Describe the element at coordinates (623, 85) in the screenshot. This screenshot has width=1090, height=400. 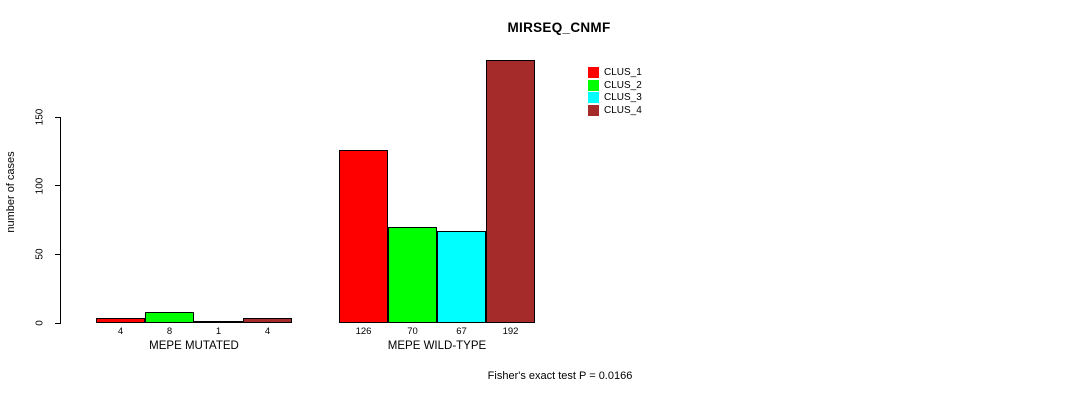
I see `legend-label: CLUS_2` at that location.